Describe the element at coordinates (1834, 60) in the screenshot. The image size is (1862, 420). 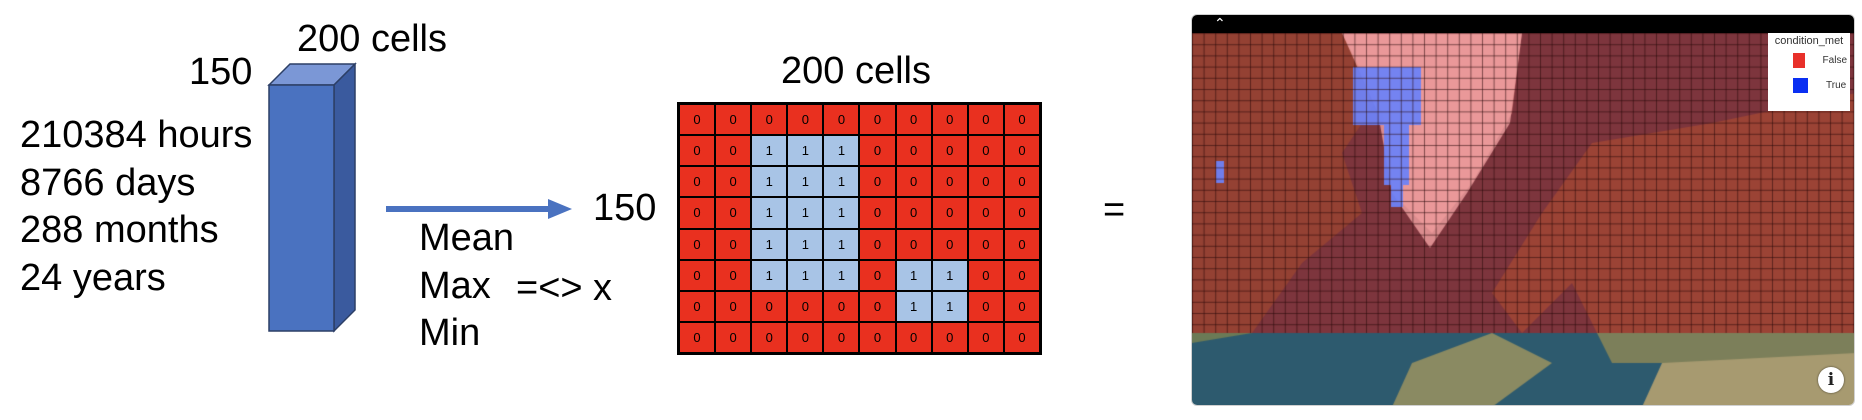
I see `legend-label-false: False` at that location.